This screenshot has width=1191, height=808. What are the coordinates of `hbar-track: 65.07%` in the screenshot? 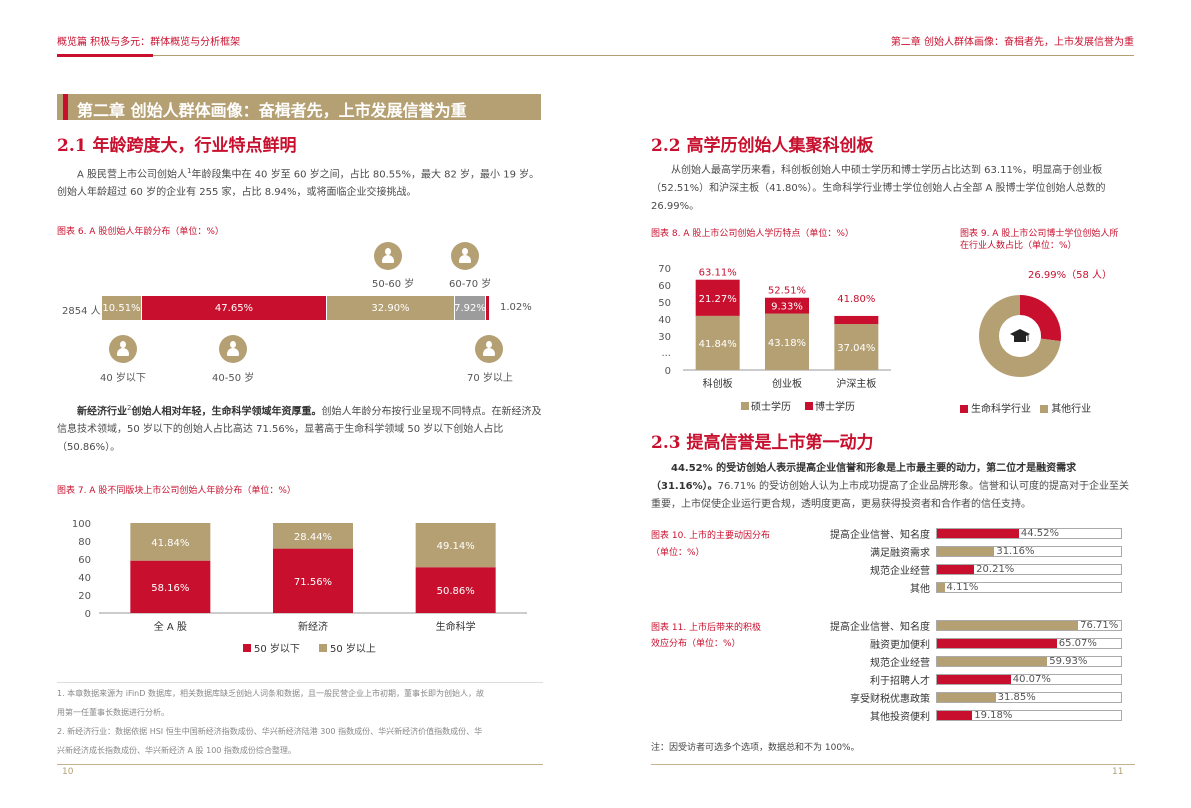 It's located at (1029, 643).